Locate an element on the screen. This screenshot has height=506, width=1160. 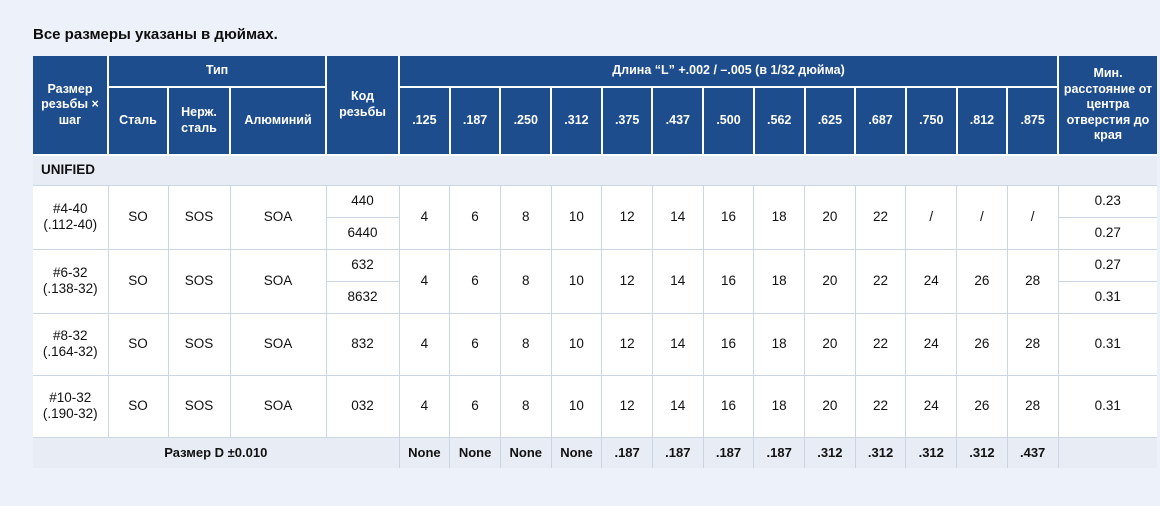
size-cell: #6-32 (.138-32) is located at coordinates (70, 281).